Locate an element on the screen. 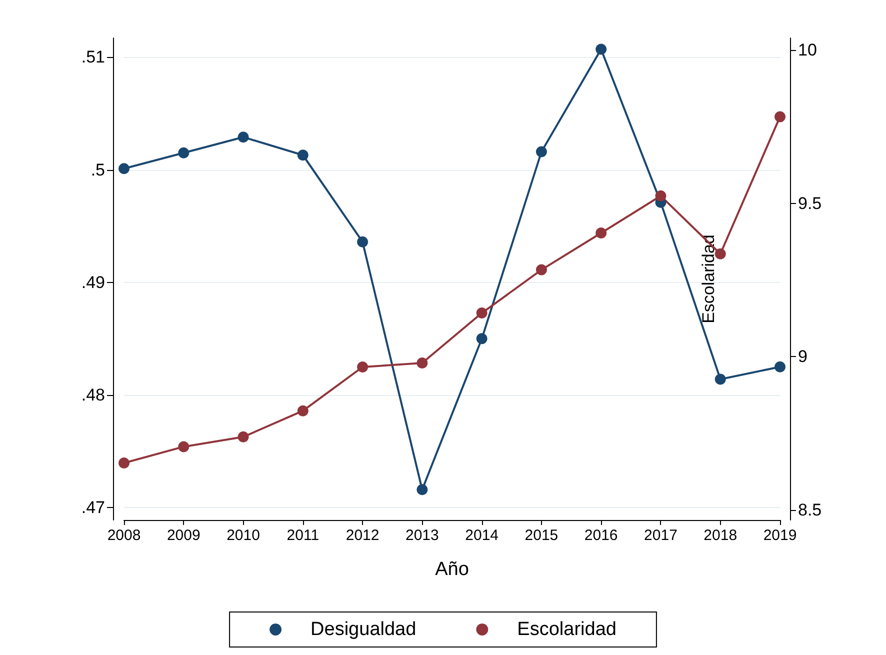  y2-tick-label: 10 is located at coordinates (807, 50).